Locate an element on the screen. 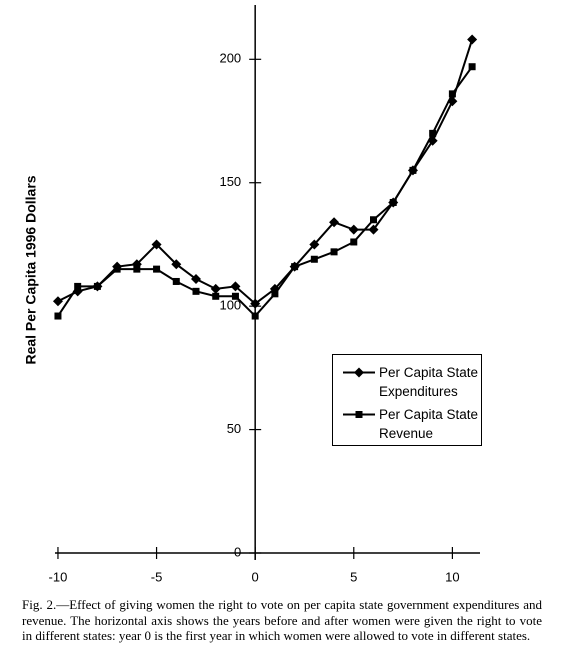 The height and width of the screenshot is (667, 561). legend-item: Per Capita State Expenditures is located at coordinates (411, 382).